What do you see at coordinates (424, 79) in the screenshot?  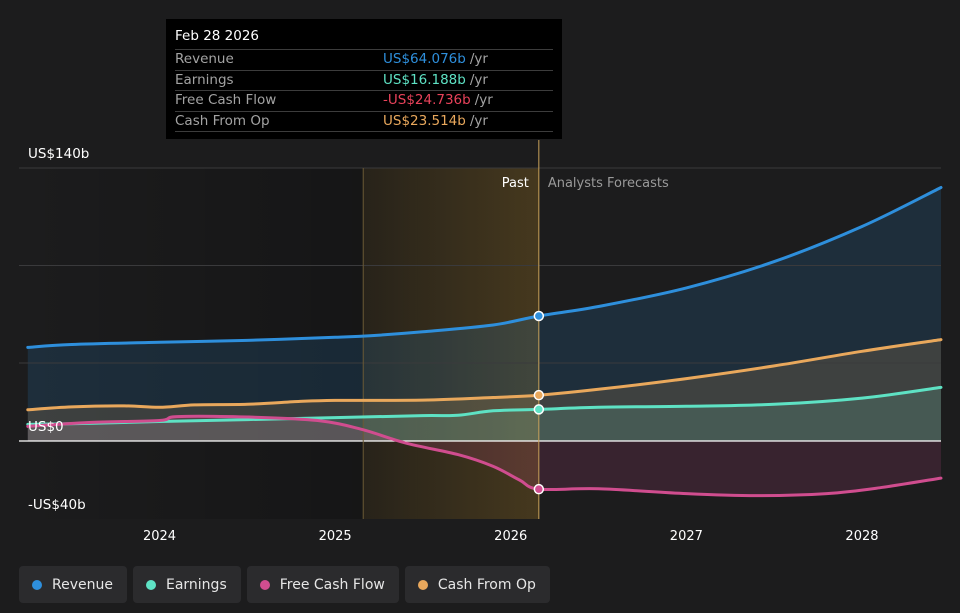 I see `tooltip-value: US$16.188b` at bounding box center [424, 79].